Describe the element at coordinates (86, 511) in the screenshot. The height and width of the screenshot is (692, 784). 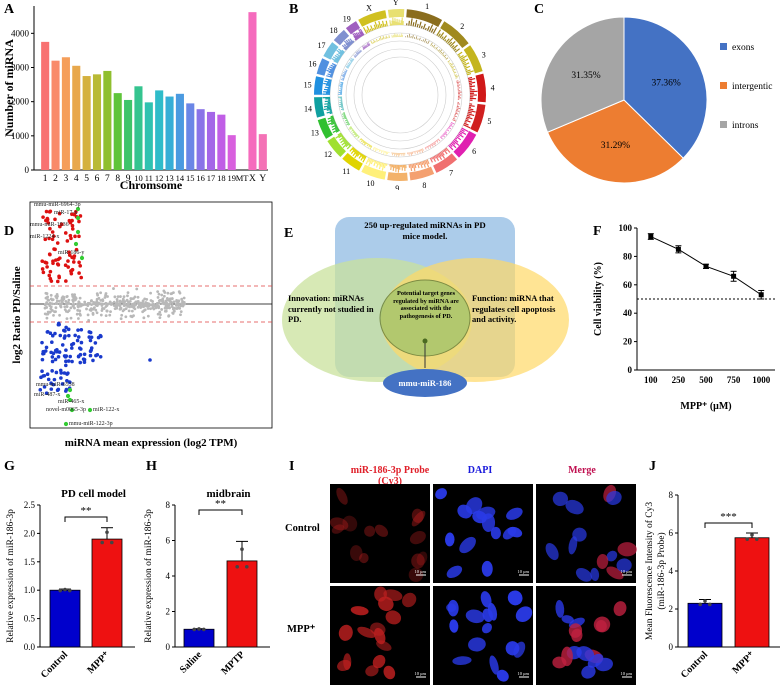
I see `significance-marker: **` at that location.